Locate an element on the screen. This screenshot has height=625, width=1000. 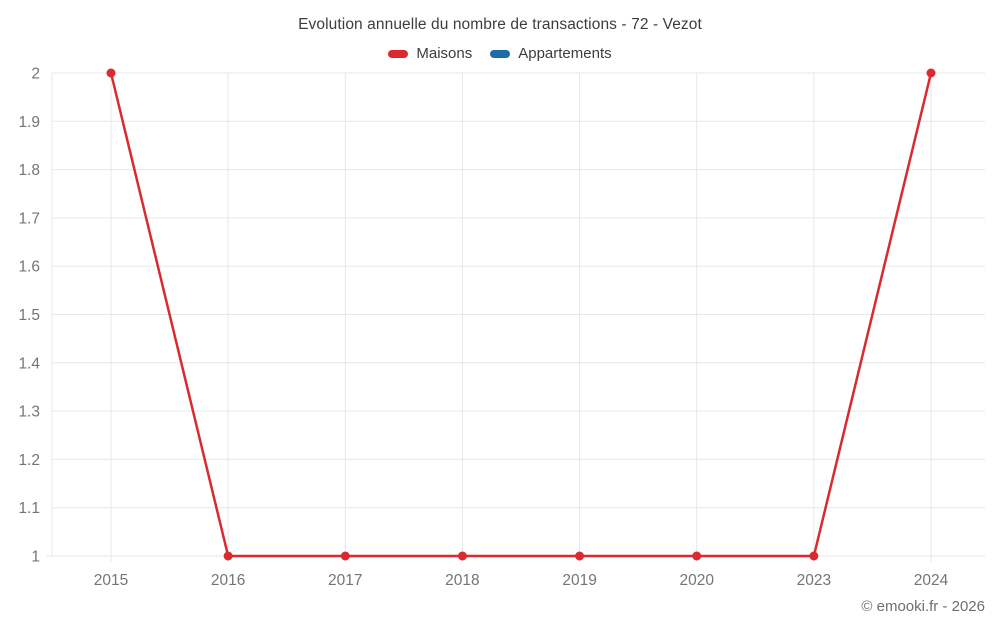
legend-label-maisons: Maisons is located at coordinates (444, 53).